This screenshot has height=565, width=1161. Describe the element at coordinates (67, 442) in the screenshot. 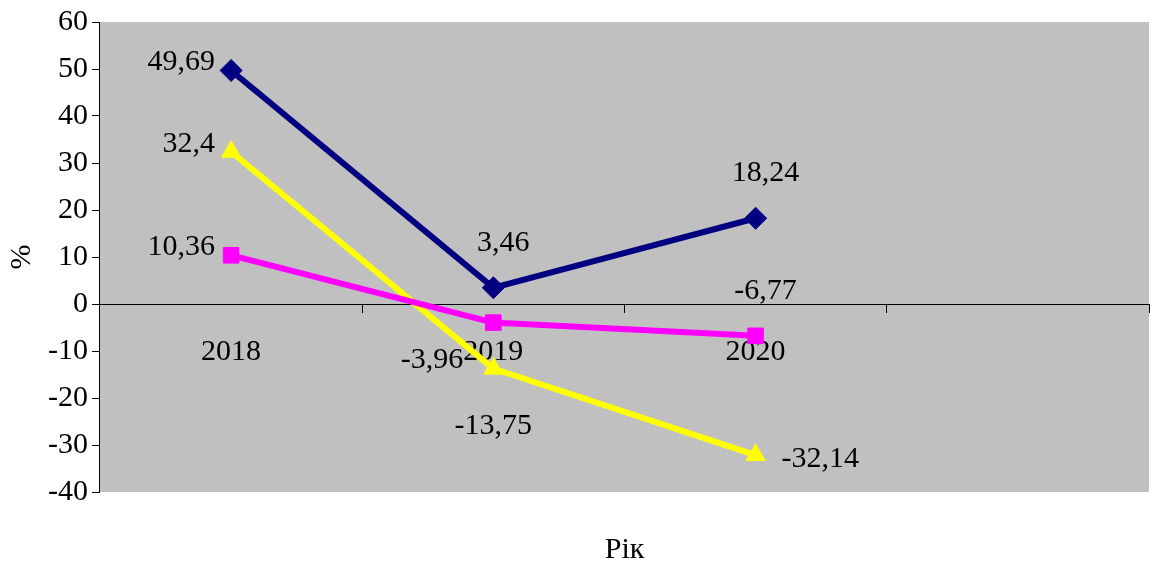

I see `y-tick-label: -30` at that location.